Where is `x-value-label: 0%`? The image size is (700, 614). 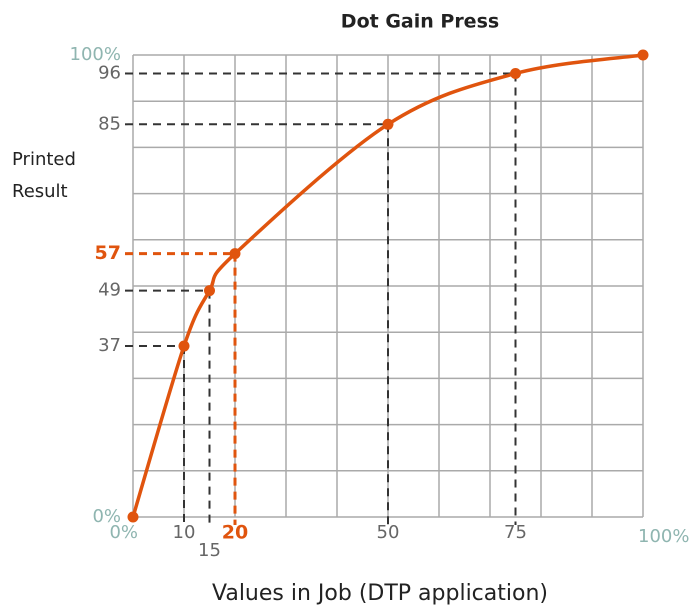 x-value-label: 0% is located at coordinates (123, 532).